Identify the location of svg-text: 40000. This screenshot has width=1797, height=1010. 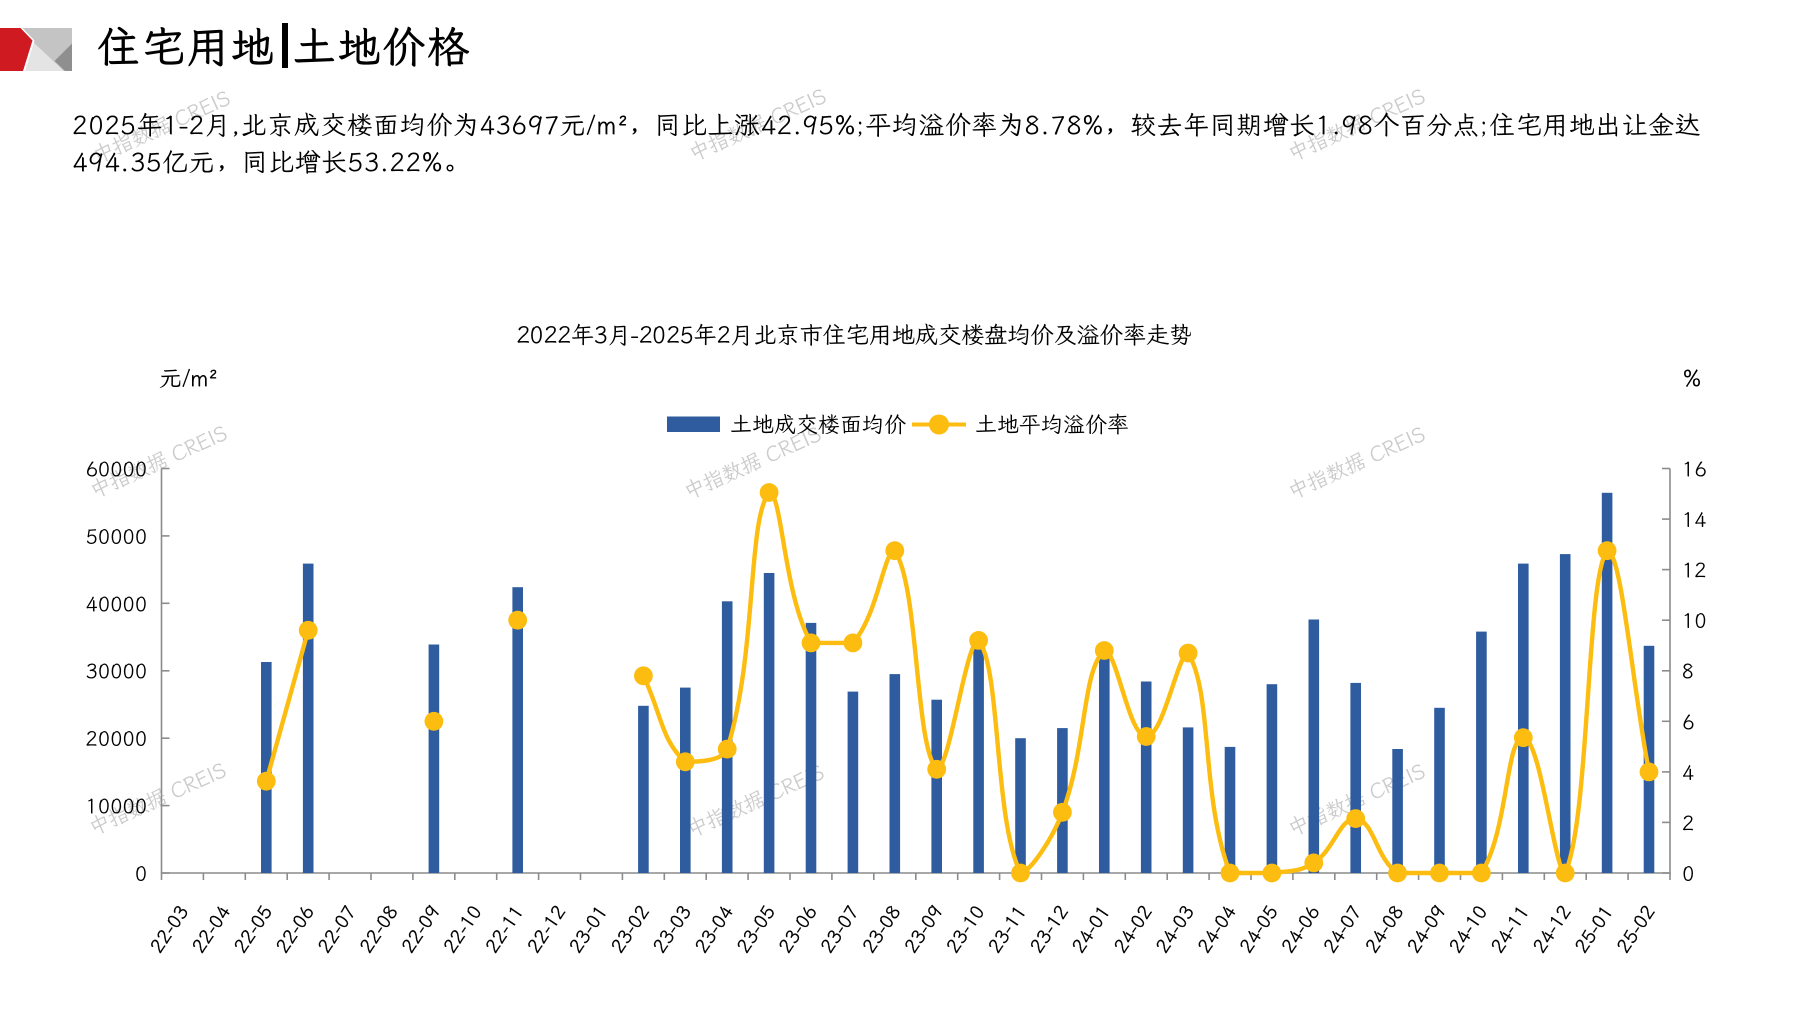
(117, 603).